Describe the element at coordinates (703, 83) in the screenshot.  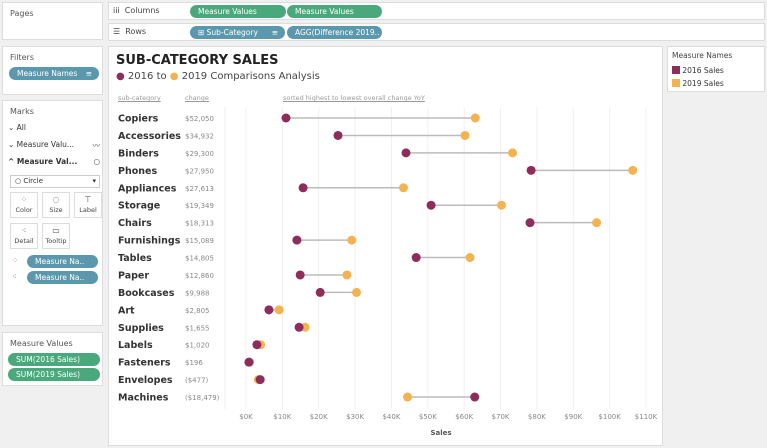
I see `legend-label: 2019 Sales` at that location.